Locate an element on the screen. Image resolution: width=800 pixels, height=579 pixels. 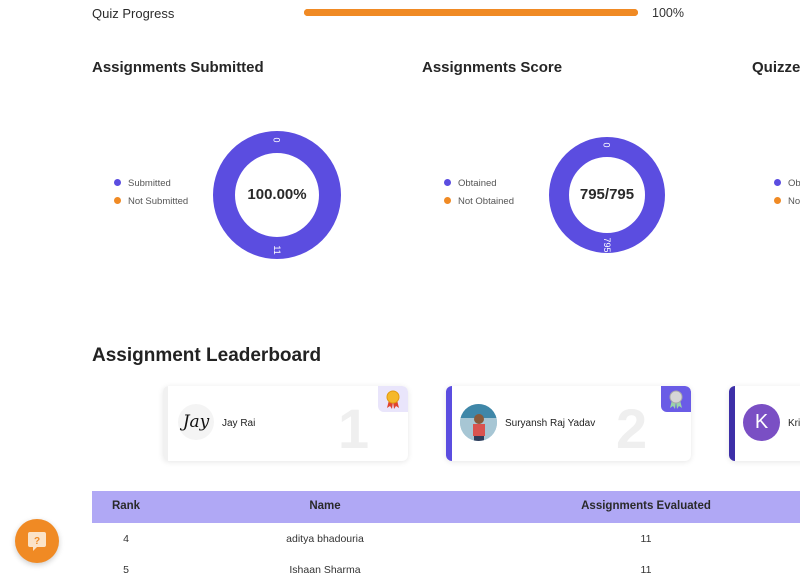
leaderboard-name: Jay Rai is located at coordinates (239, 423).